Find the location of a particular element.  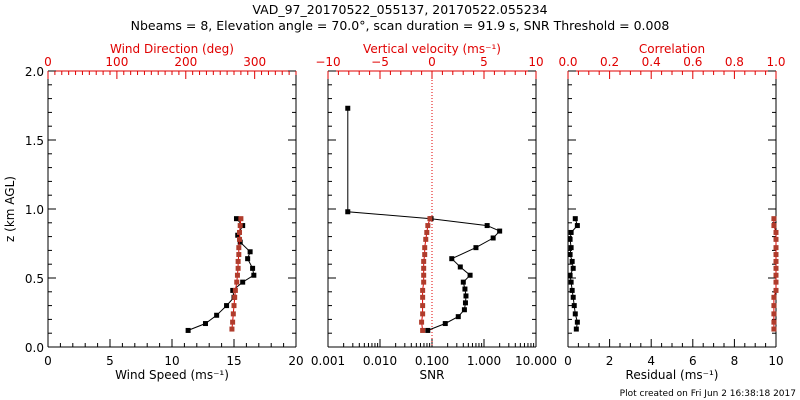

x-bottom-tick-label: 8 is located at coordinates (735, 361).